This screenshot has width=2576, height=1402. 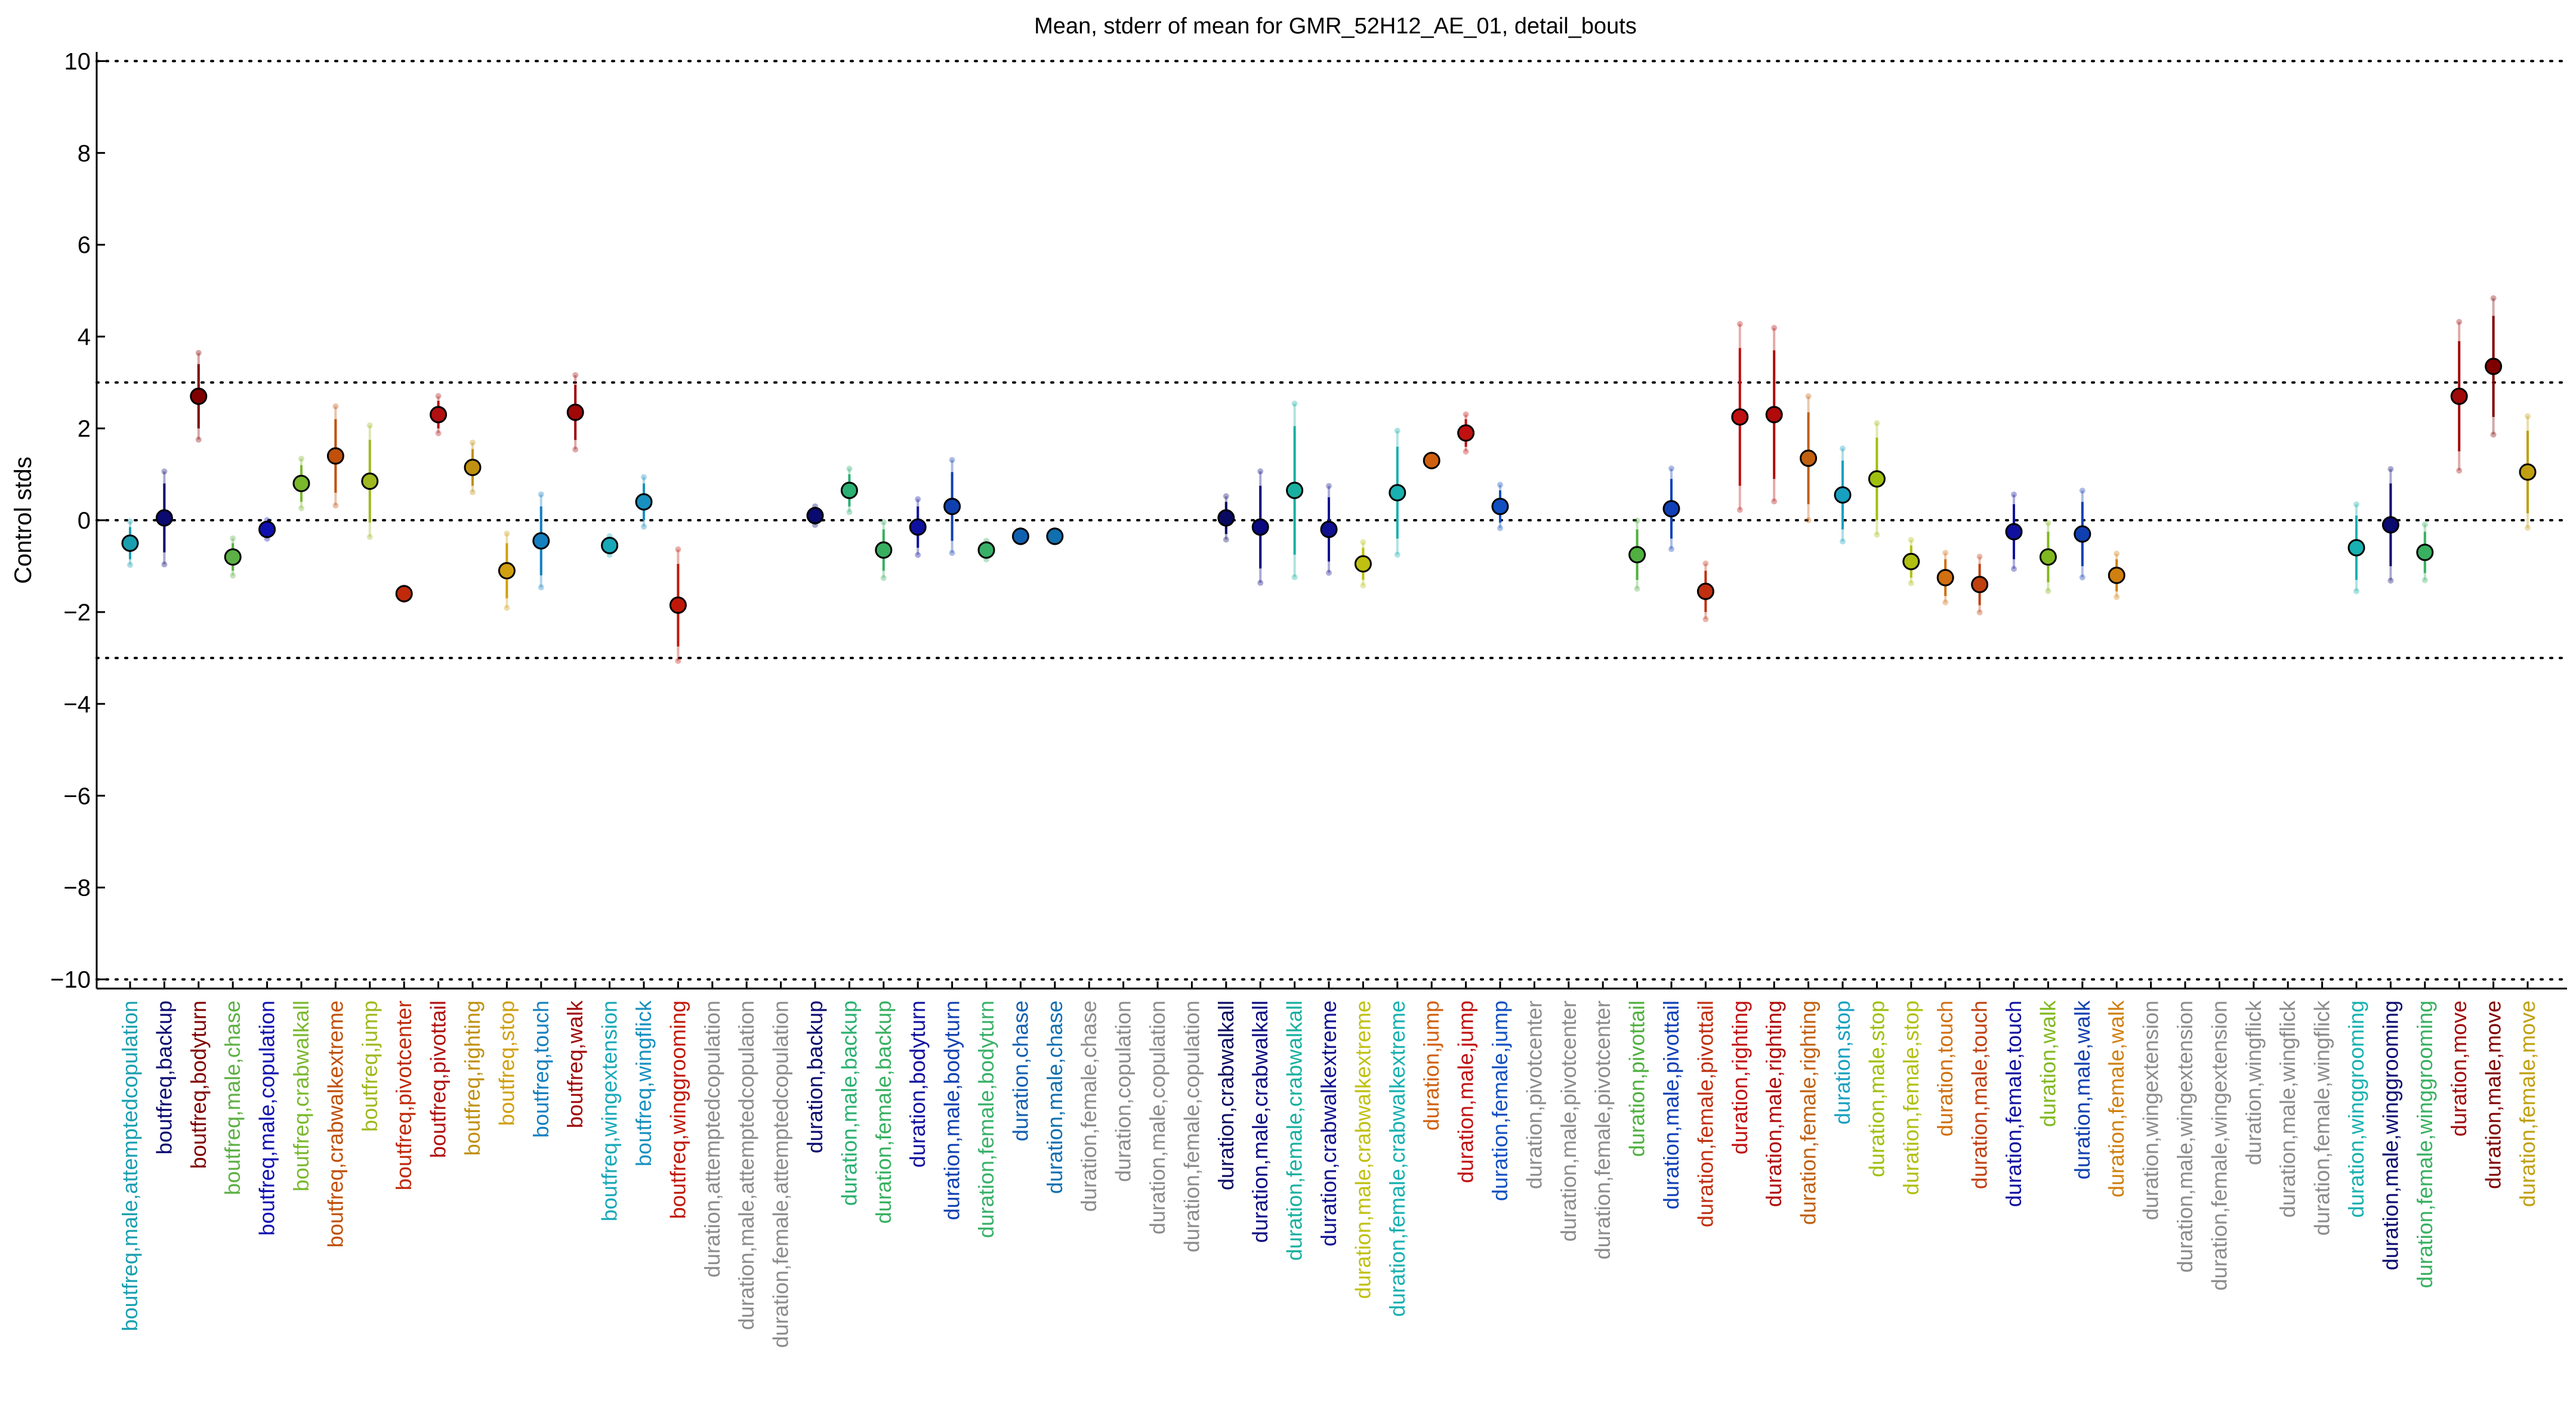 I want to click on x-tick-label: duration,female,touch, so click(x=2014, y=1103).